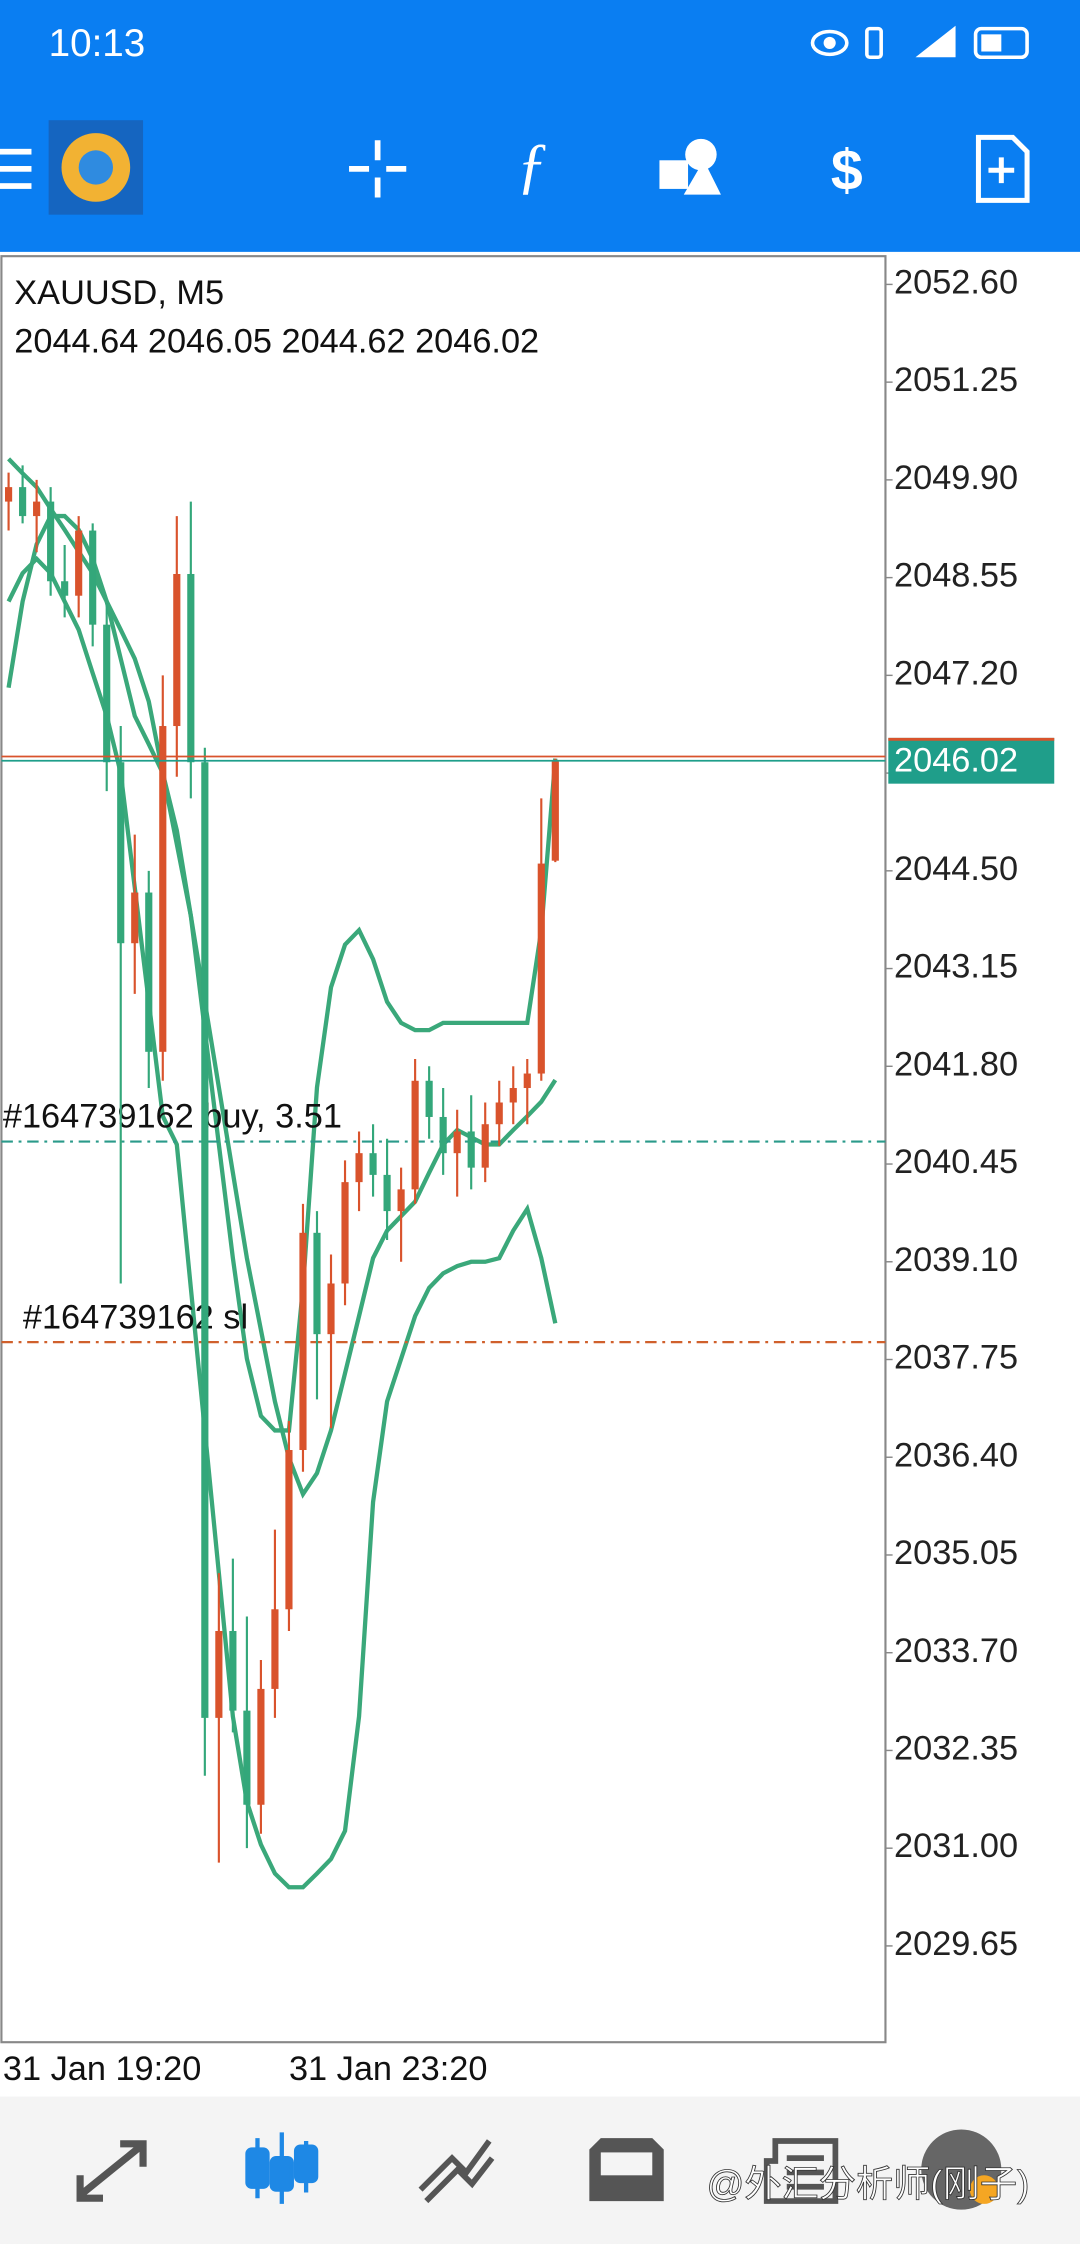 The image size is (1080, 2244). What do you see at coordinates (540, 126) in the screenshot?
I see `header` at bounding box center [540, 126].